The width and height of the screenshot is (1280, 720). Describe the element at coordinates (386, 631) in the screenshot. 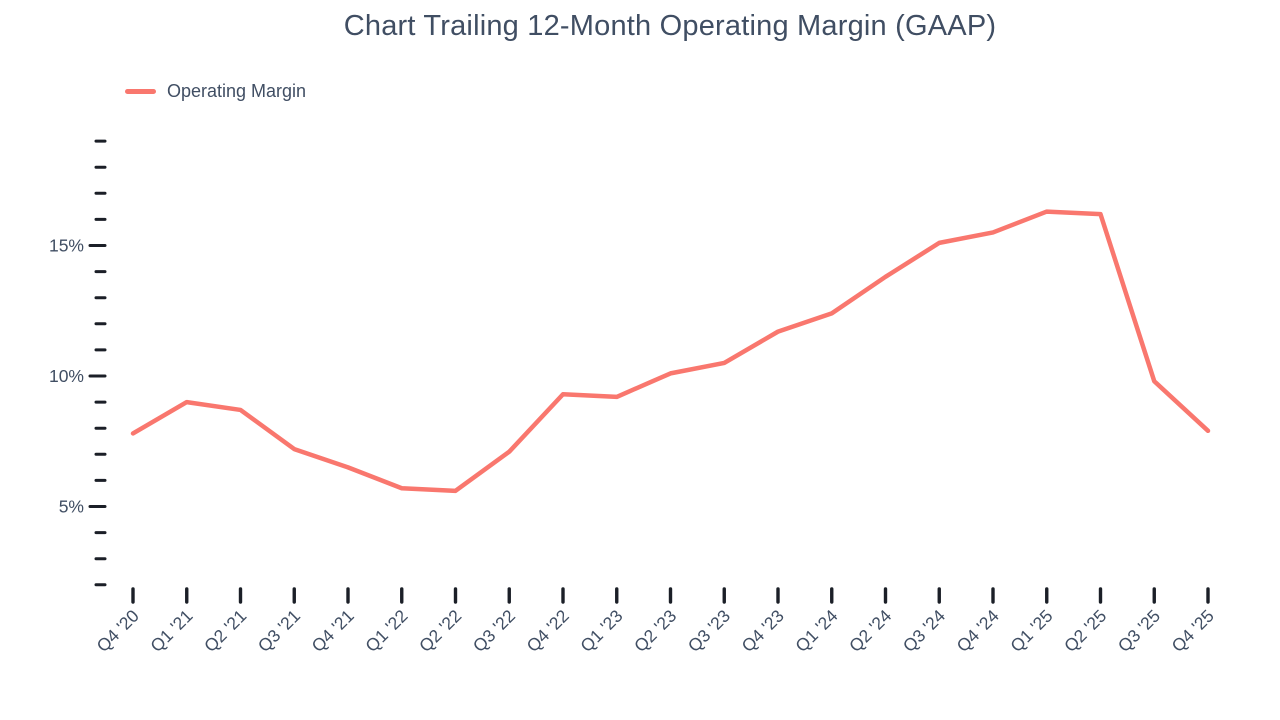

I see `x-tick-label: Q1 '22` at that location.